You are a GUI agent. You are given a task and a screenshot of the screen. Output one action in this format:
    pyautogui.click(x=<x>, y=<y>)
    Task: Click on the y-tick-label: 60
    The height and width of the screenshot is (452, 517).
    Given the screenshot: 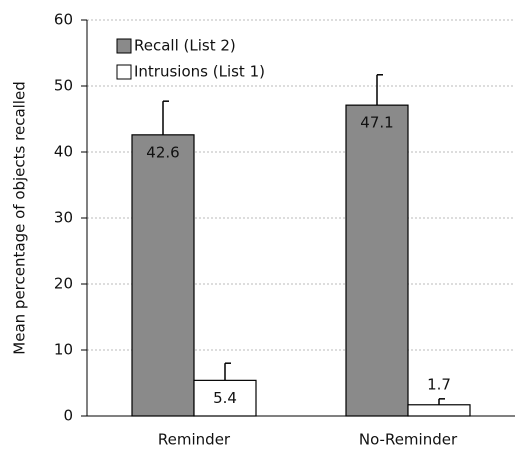 What is the action you would take?
    pyautogui.click(x=63, y=20)
    